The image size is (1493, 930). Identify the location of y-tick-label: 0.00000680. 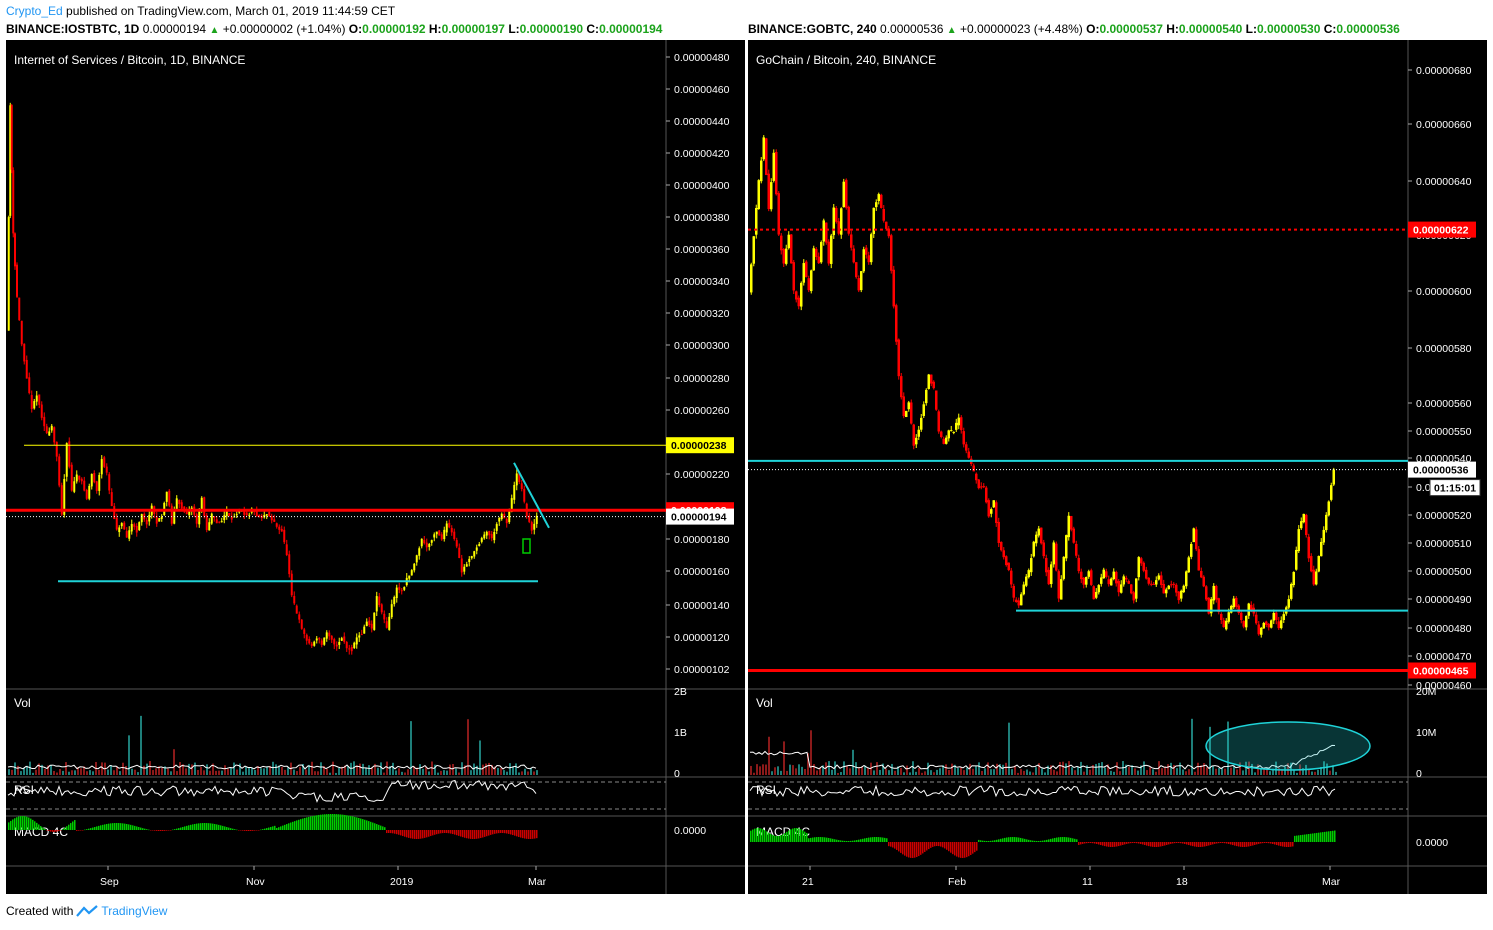
(1444, 71).